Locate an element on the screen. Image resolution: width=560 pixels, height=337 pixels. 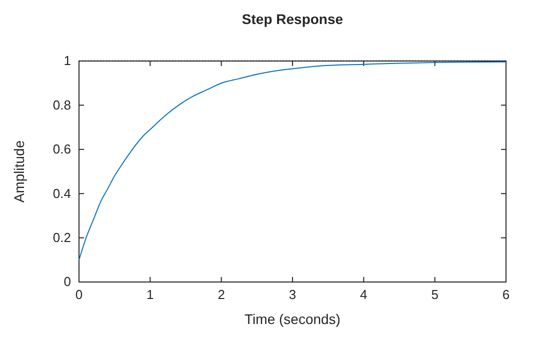
x-axis-title: Time (seconds) is located at coordinates (292, 319).